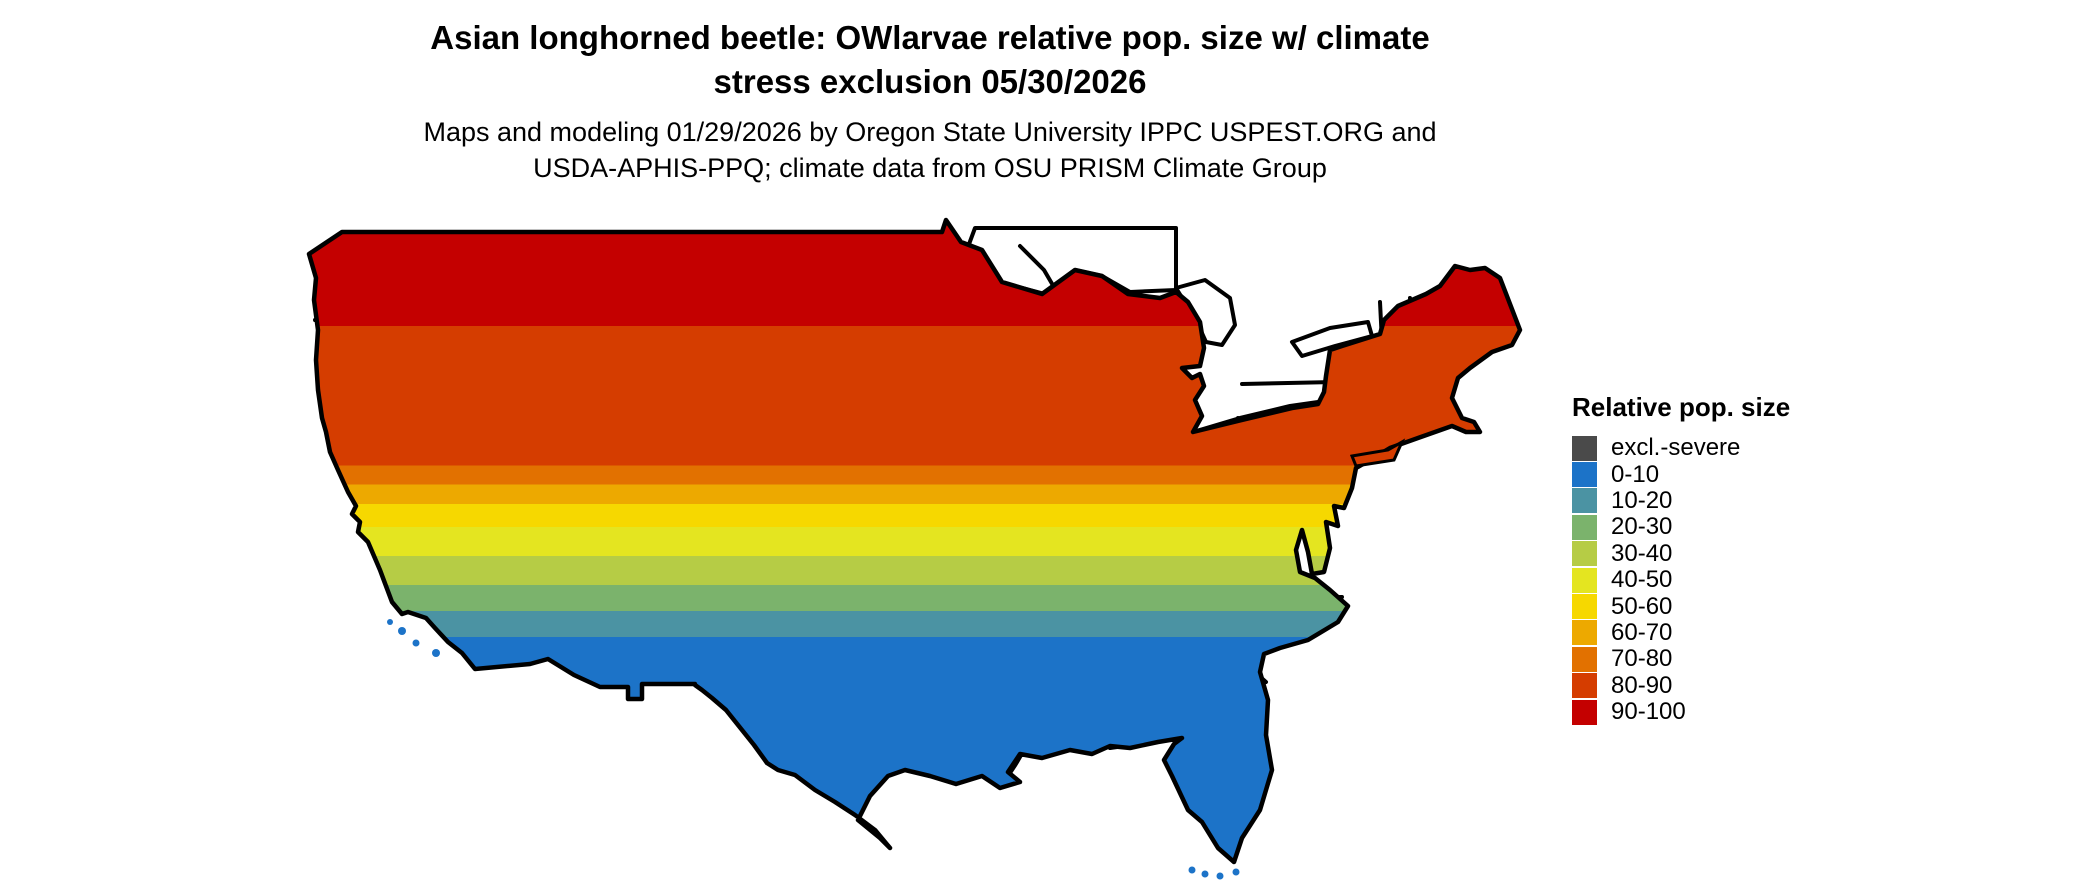 The width and height of the screenshot is (2100, 892). Describe the element at coordinates (413, 638) in the screenshot. I see `channel-islands` at that location.